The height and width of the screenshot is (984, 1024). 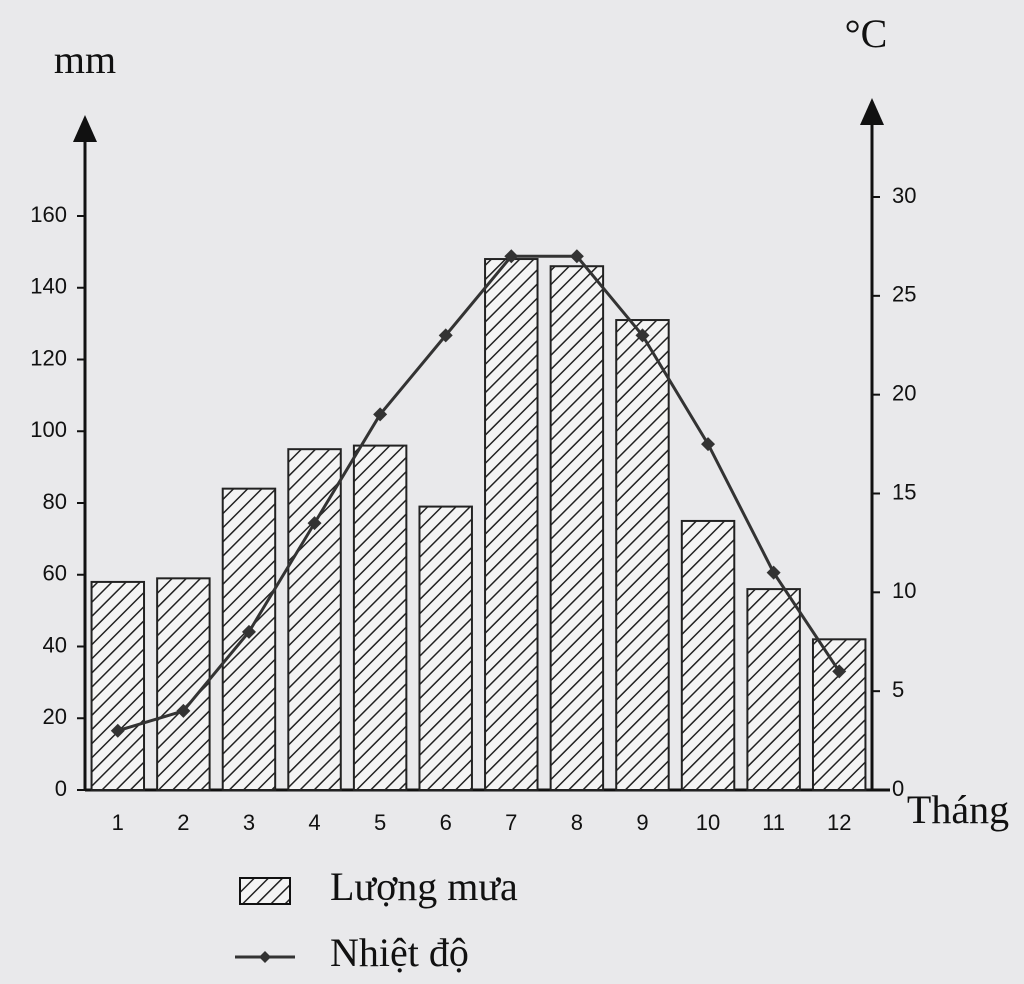 I want to click on x-tick-label: 4, so click(x=314, y=822).